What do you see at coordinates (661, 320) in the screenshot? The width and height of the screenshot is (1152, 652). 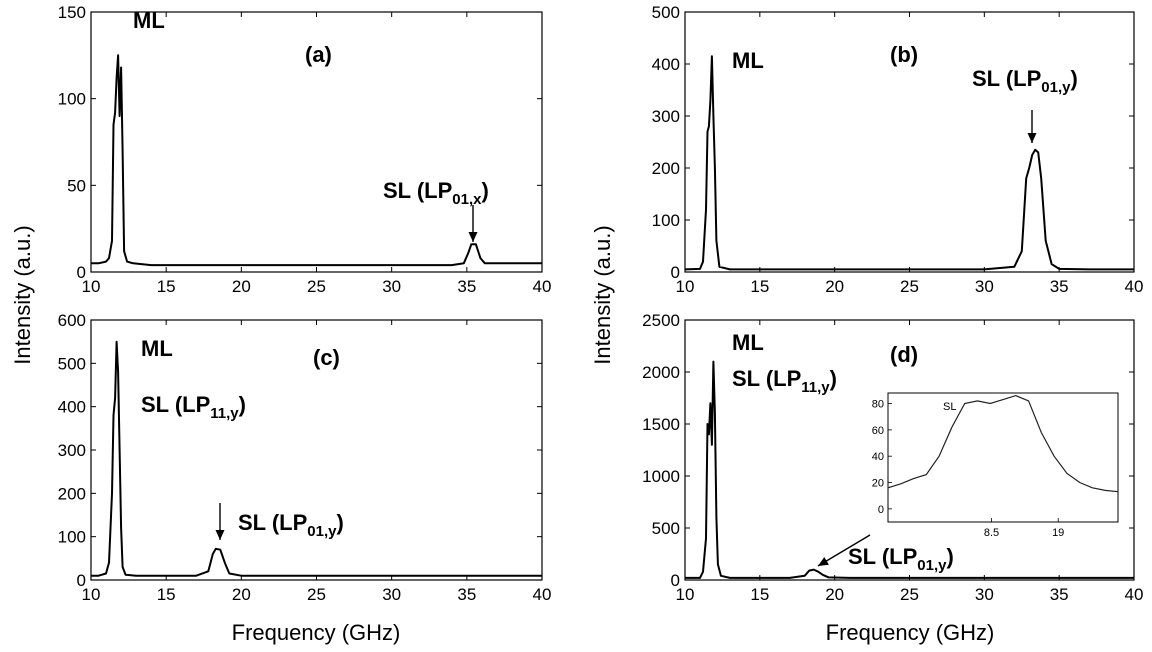 I see `y-tick-label: 2500` at bounding box center [661, 320].